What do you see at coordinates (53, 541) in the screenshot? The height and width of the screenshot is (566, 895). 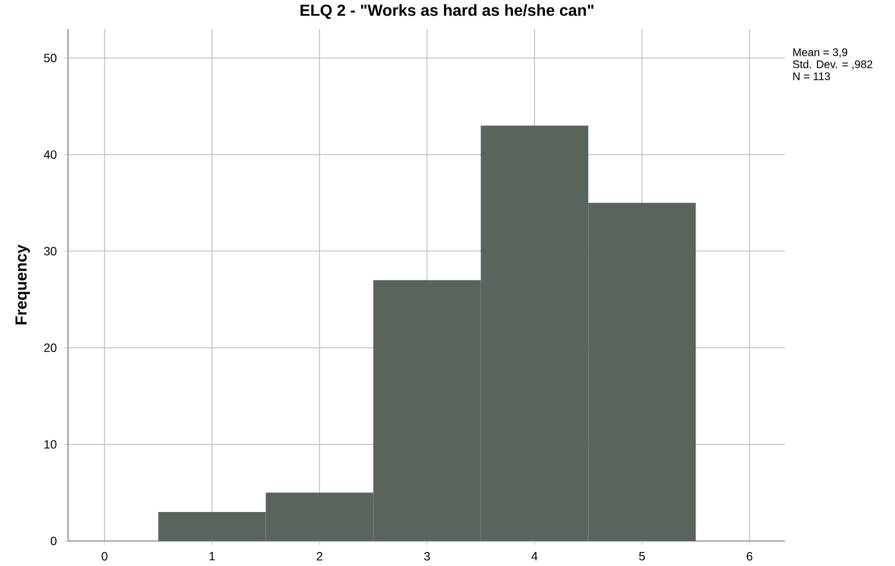 I see `y-tick-label: 0` at bounding box center [53, 541].